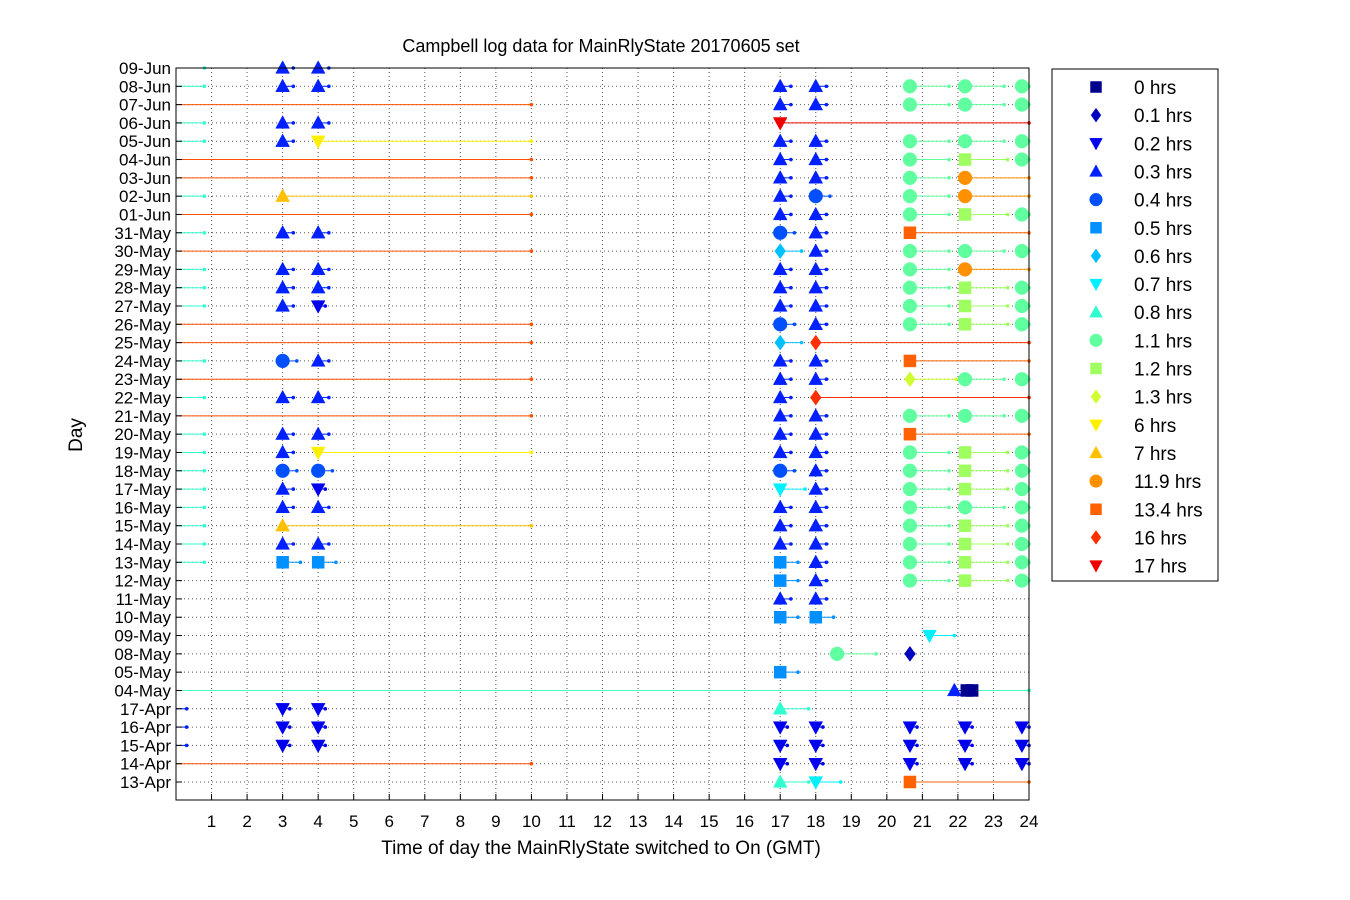 This screenshot has width=1350, height=900. I want to click on x-tick-label: 16, so click(744, 821).